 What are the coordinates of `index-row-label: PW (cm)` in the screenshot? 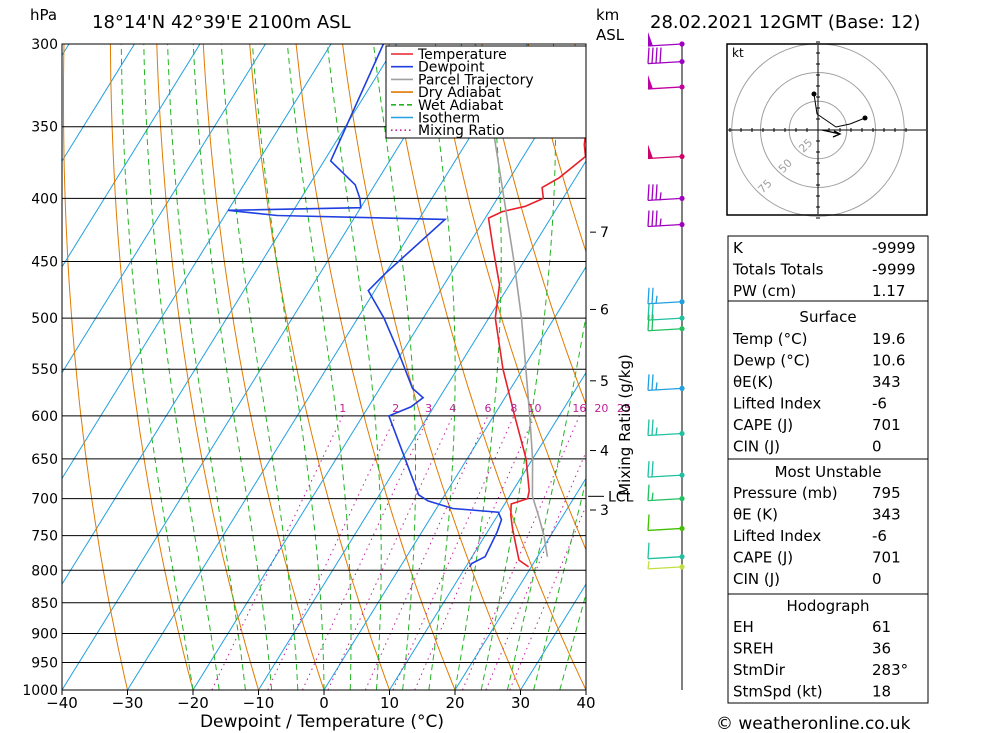 It's located at (764, 291).